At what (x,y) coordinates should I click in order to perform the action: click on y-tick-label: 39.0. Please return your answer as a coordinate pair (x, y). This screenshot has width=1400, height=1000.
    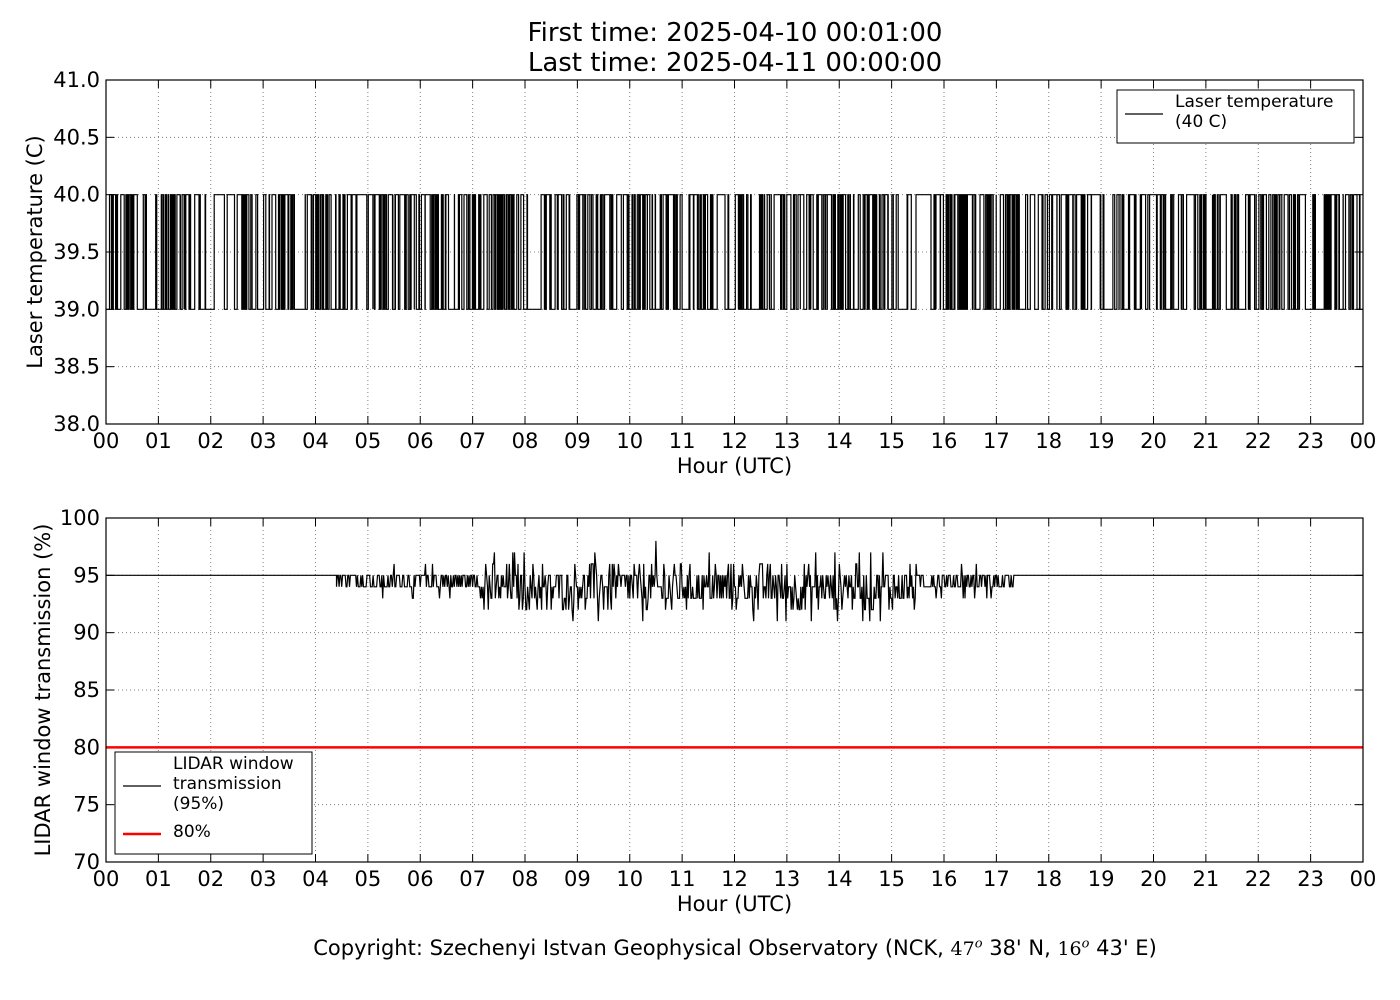
    Looking at the image, I should click on (76, 309).